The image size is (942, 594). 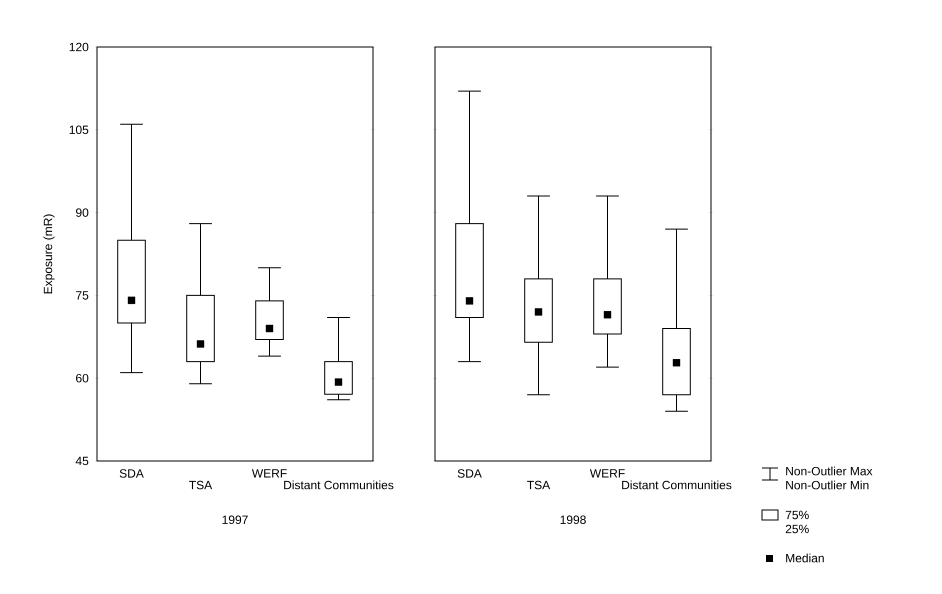 I want to click on y-tick-label: 120, so click(x=79, y=47).